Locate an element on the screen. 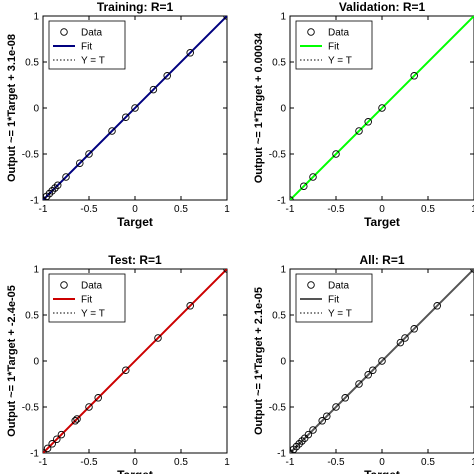  chart-title: Test: R=1 is located at coordinates (135, 260).